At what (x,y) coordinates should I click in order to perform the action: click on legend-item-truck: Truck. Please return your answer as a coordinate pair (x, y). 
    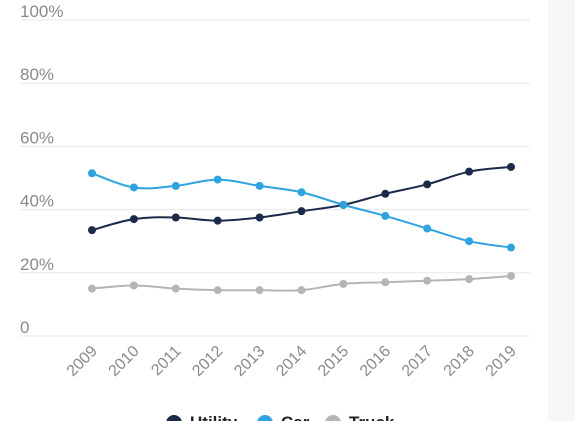
    Looking at the image, I should click on (360, 417).